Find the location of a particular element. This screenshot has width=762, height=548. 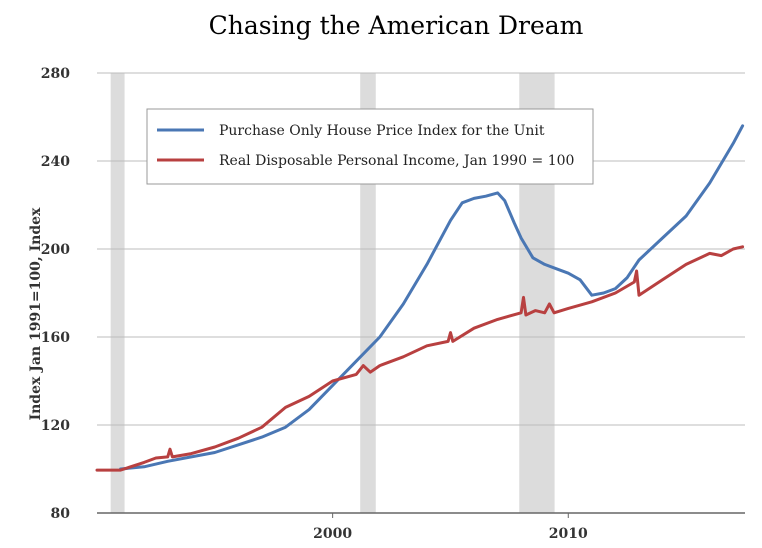

chart-title: Chasing the American Dream is located at coordinates (396, 25).